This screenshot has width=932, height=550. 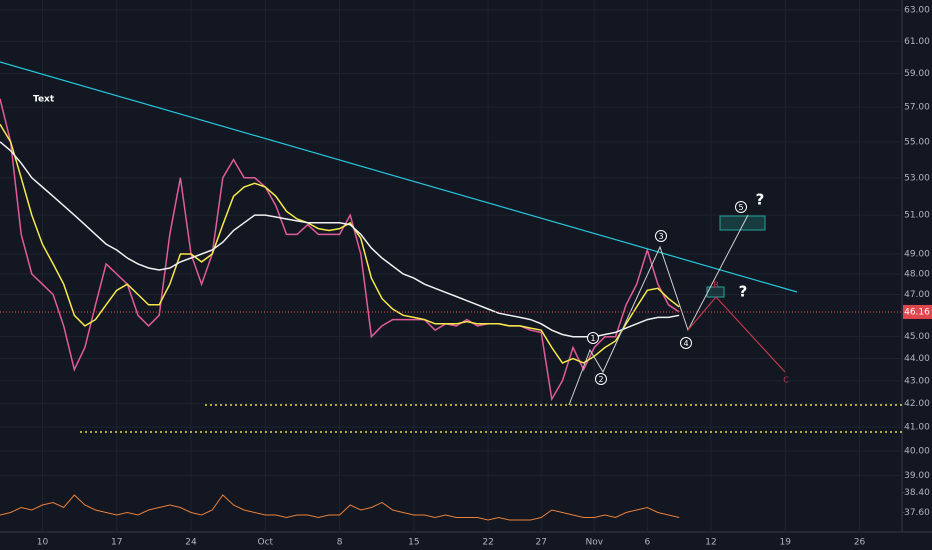 I want to click on y-tick-label: 53.00, so click(x=917, y=178).